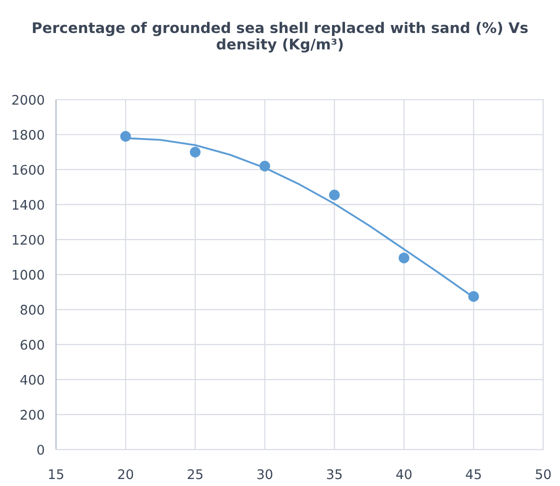 Image resolution: width=560 pixels, height=486 pixels. Describe the element at coordinates (543, 474) in the screenshot. I see `x-tick-label: 50` at that location.